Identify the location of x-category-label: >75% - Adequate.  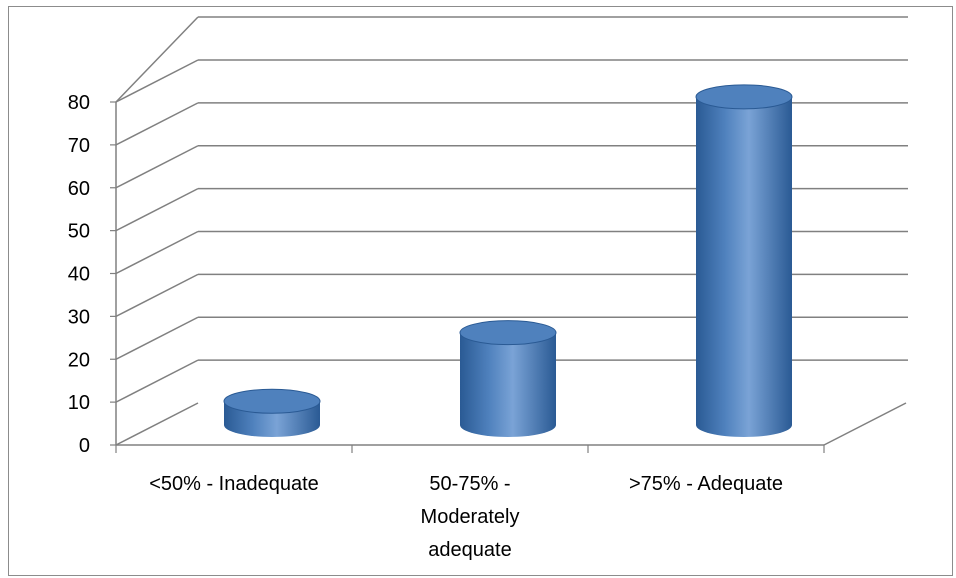
(706, 484).